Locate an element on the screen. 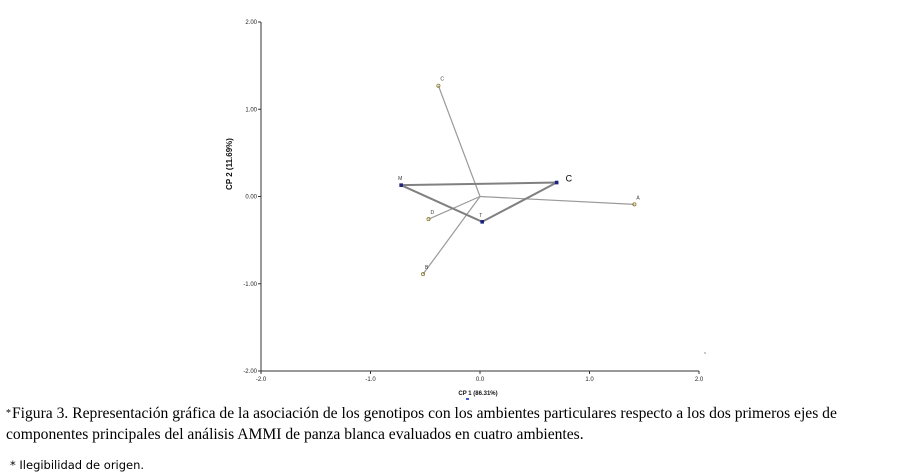  x-tick-label: 0.0 is located at coordinates (480, 380).